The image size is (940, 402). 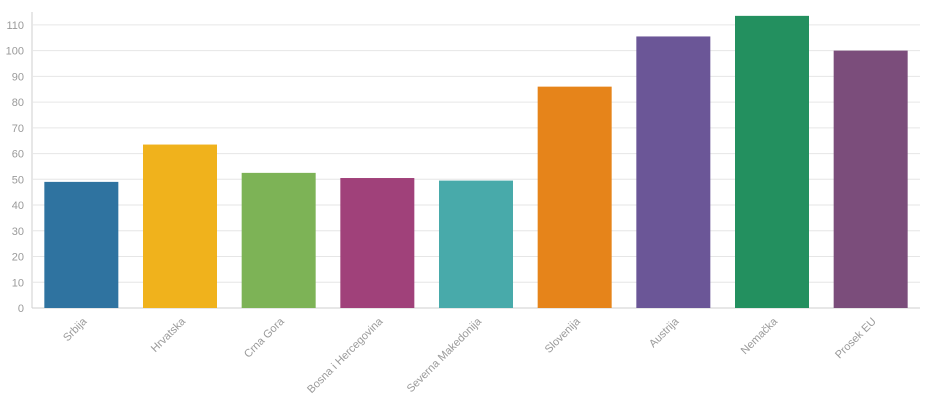 What do you see at coordinates (870, 179) in the screenshot?
I see `bar-prosek-eu` at bounding box center [870, 179].